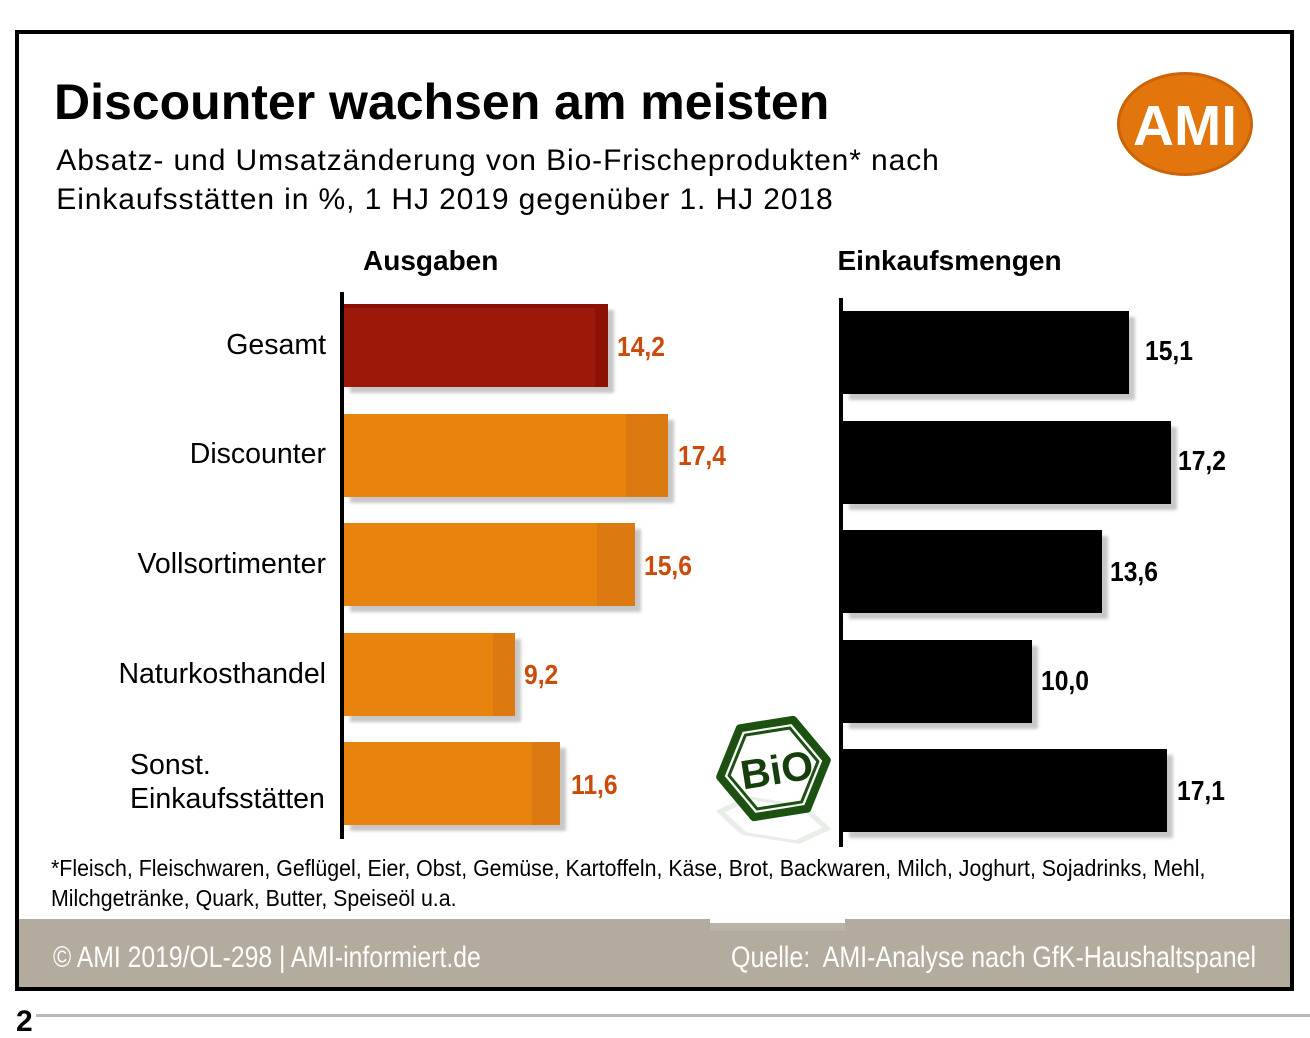 Image resolution: width=1310 pixels, height=1038 pixels. I want to click on svg-text: AMI, so click(1185, 126).